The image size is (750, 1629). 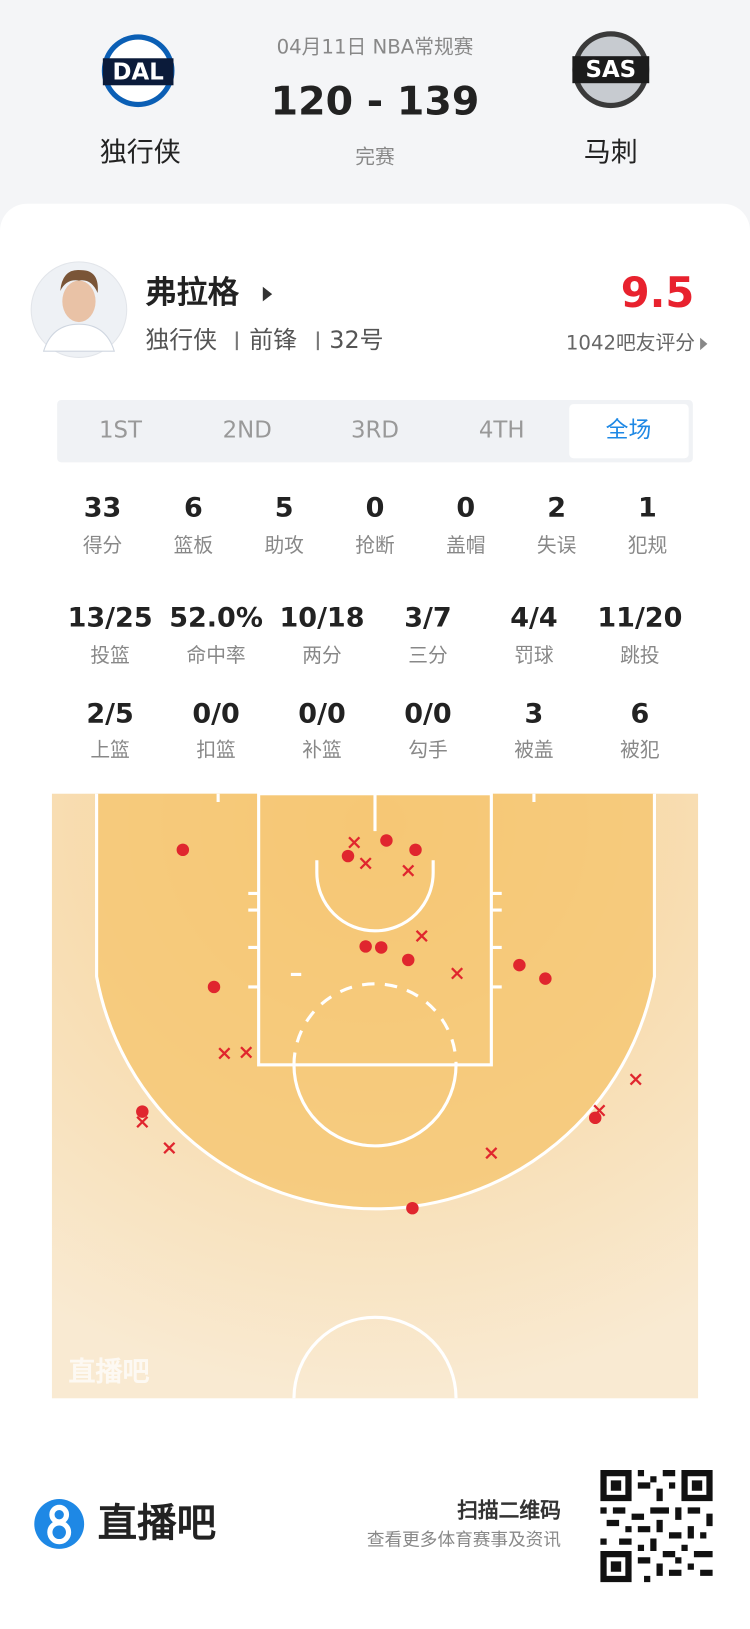 I want to click on brand-name: 直播吧, so click(x=157, y=1524).